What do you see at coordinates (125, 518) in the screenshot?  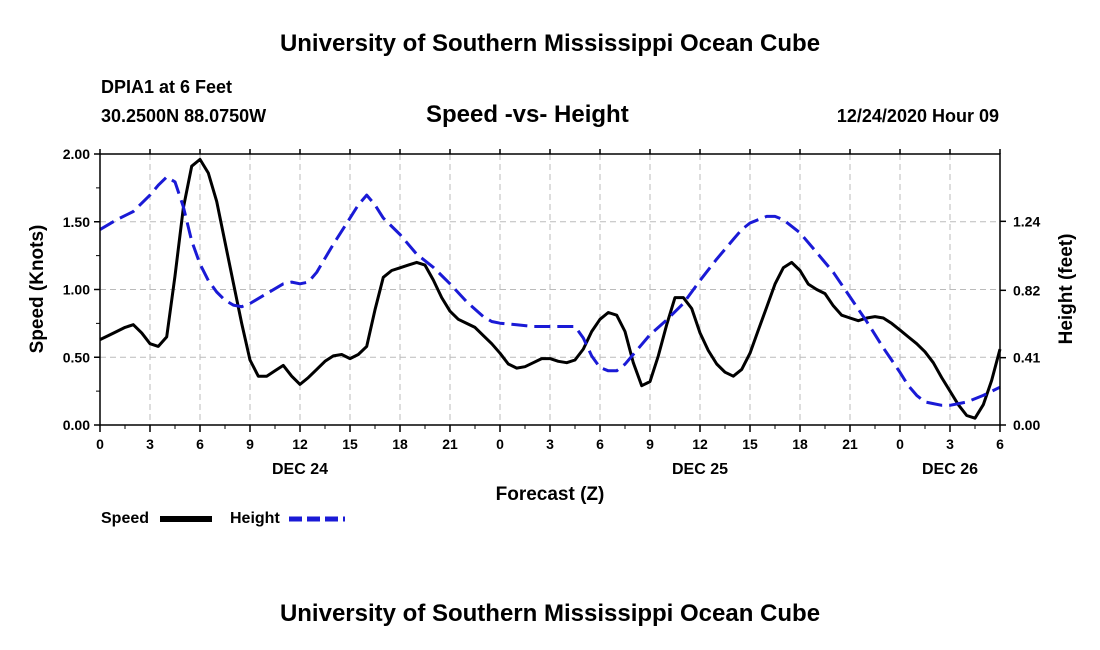 I see `legend-speed-label: Speed` at bounding box center [125, 518].